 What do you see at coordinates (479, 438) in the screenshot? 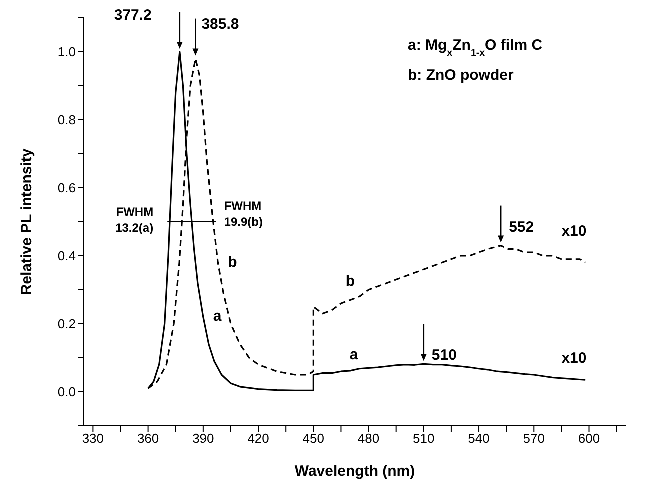
I see `x-tick-label: 540` at bounding box center [479, 438].